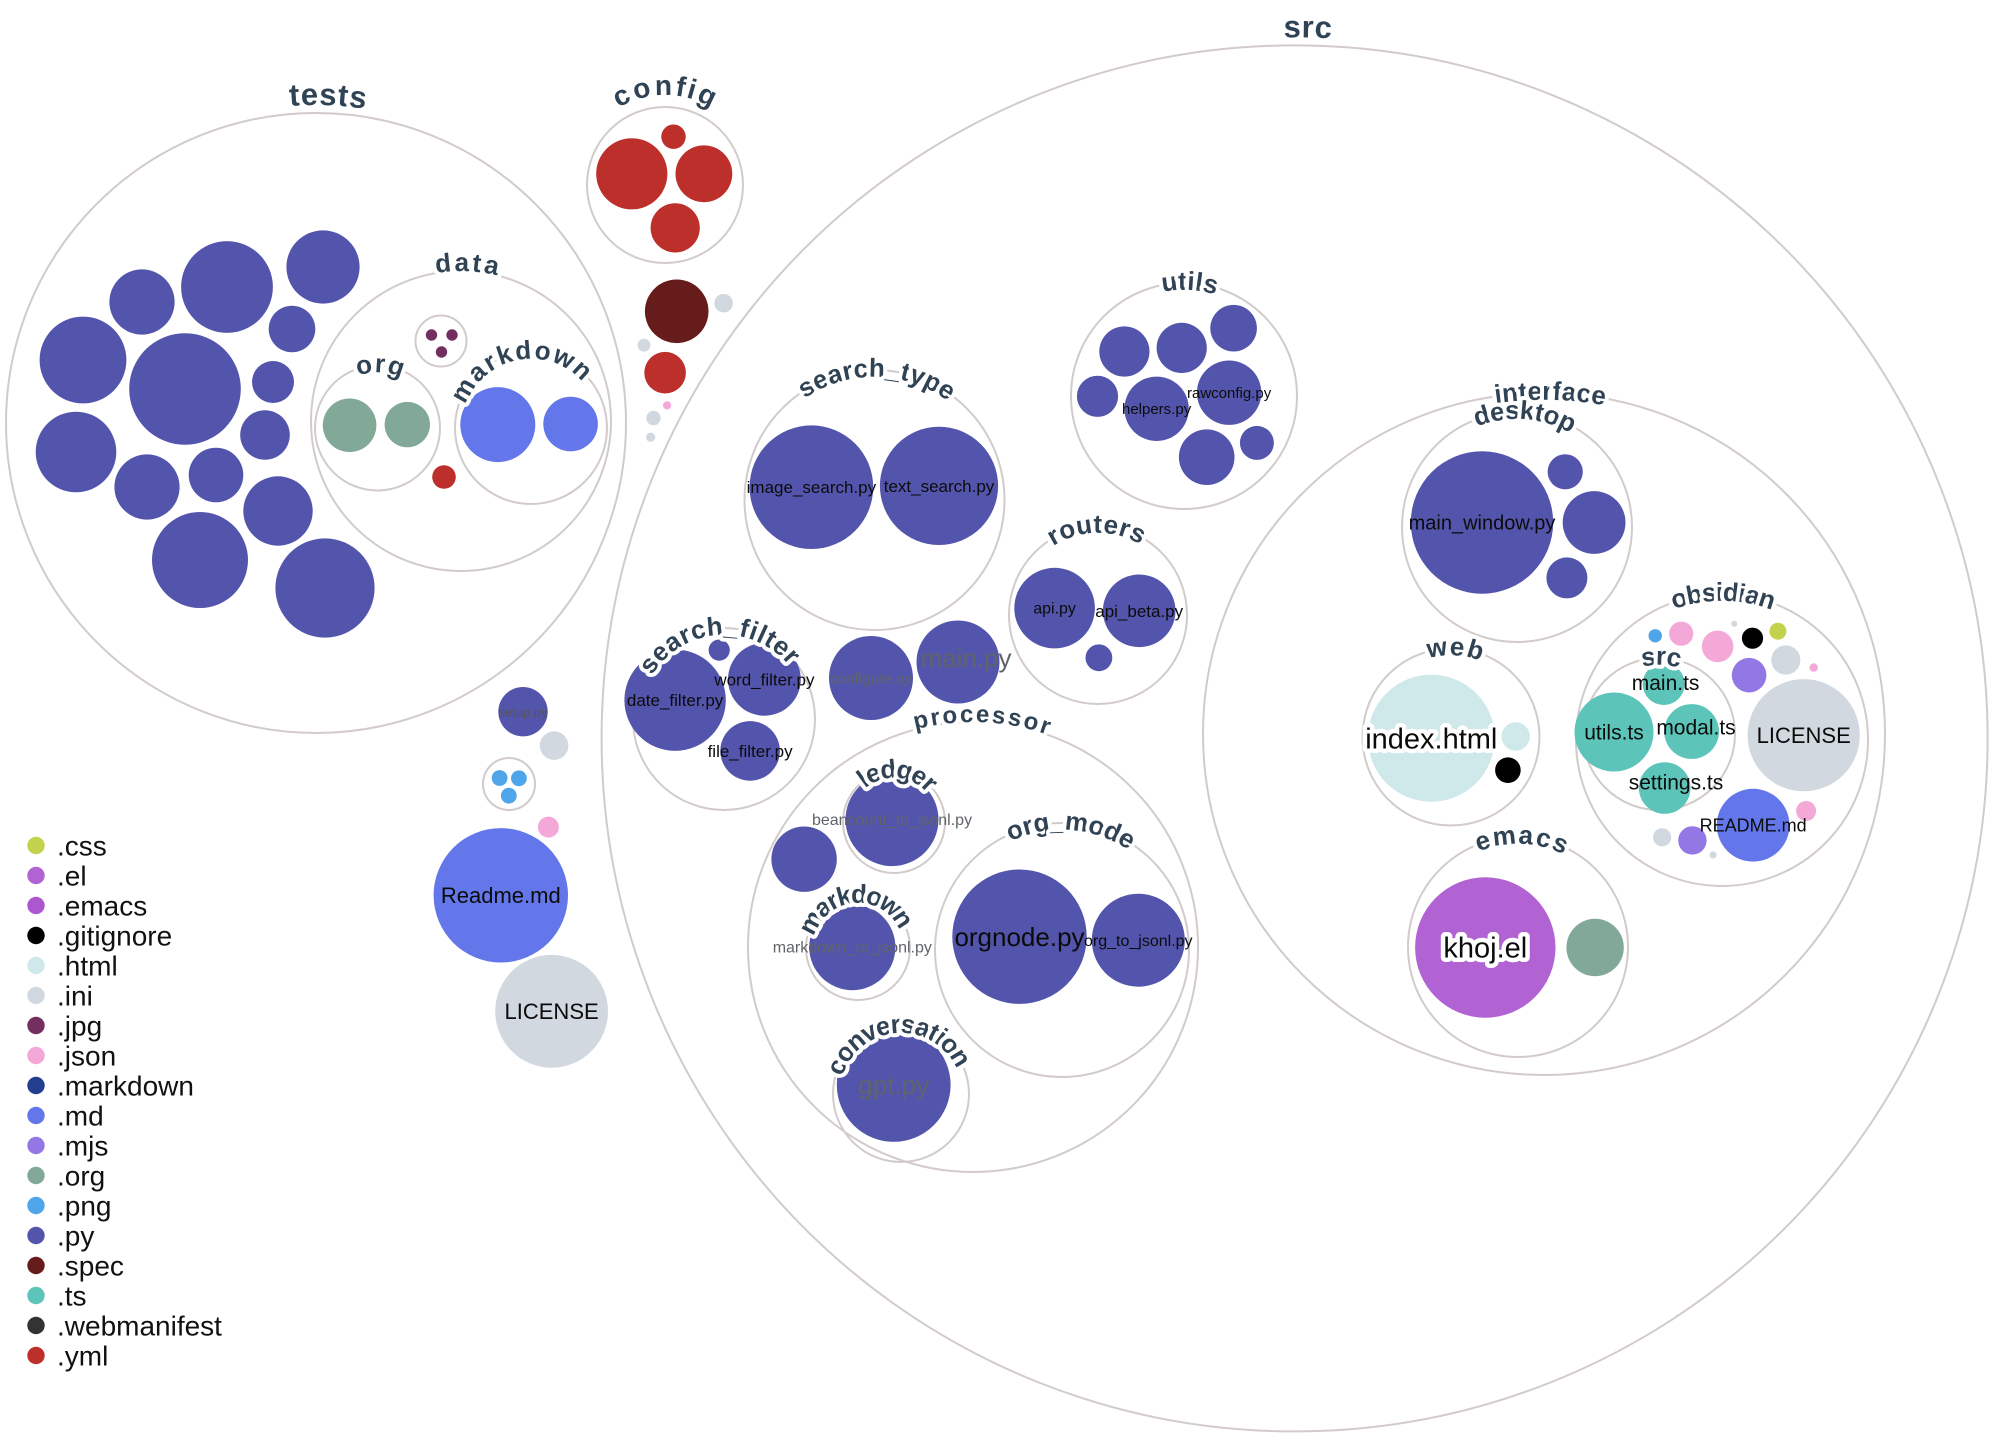 The height and width of the screenshot is (1451, 1995). I want to click on svg-text: .gitignore, so click(114, 935).